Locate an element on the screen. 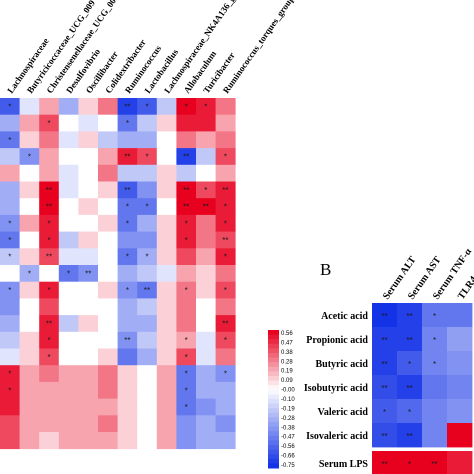 This screenshot has height=474, width=474. heatmap-a-column-label: Ruminococcus_torques_group is located at coordinates (258, 47).